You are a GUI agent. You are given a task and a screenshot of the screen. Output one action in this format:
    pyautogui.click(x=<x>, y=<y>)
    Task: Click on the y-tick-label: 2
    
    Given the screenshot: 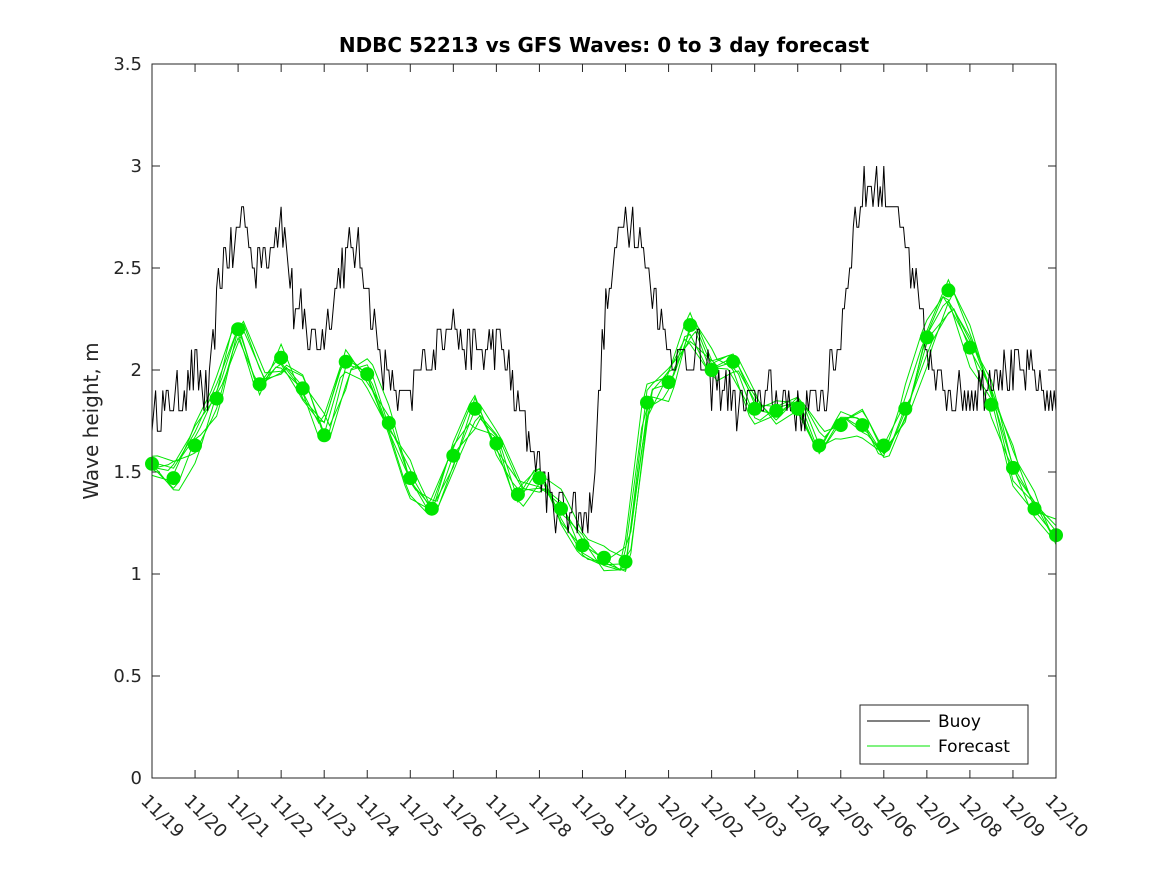 What is the action you would take?
    pyautogui.click(x=136, y=370)
    